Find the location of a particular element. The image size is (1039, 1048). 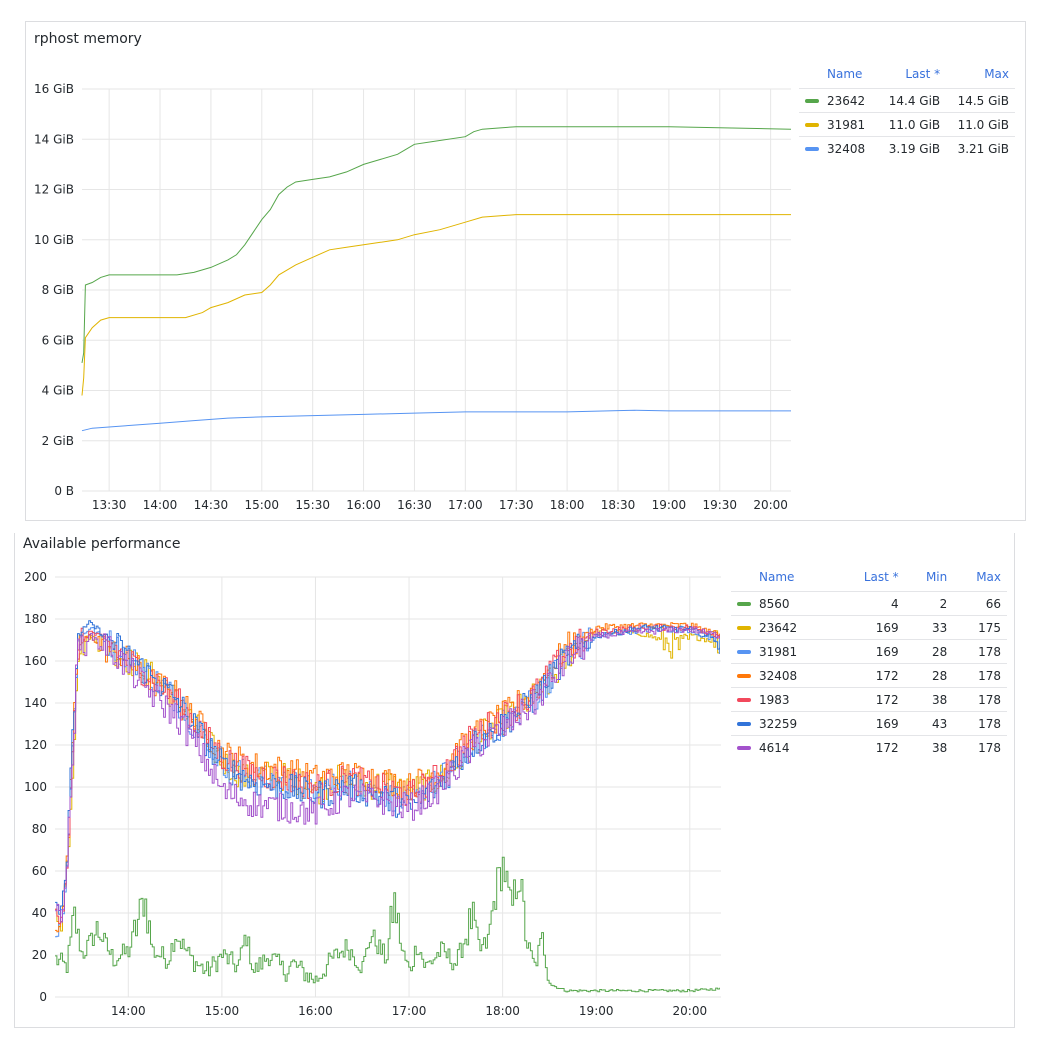

x-tick-label: 17:30 is located at coordinates (516, 505).